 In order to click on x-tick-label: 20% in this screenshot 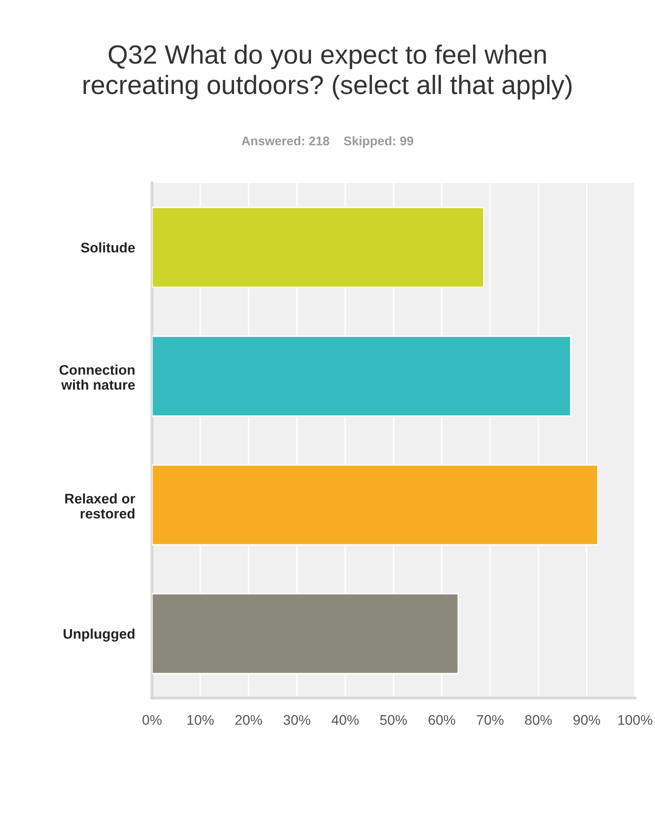, I will do `click(248, 720)`.